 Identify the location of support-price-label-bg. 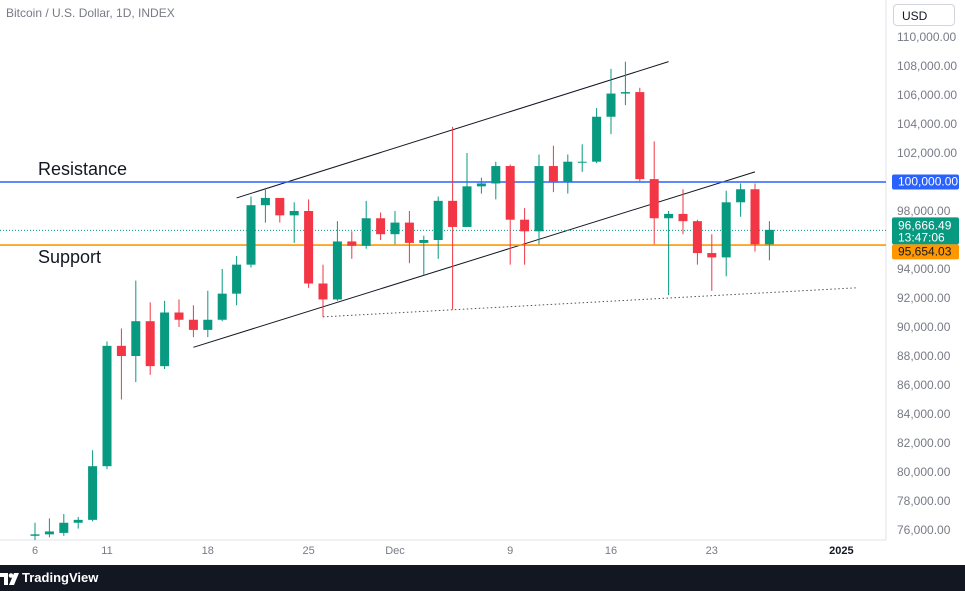
(925, 252).